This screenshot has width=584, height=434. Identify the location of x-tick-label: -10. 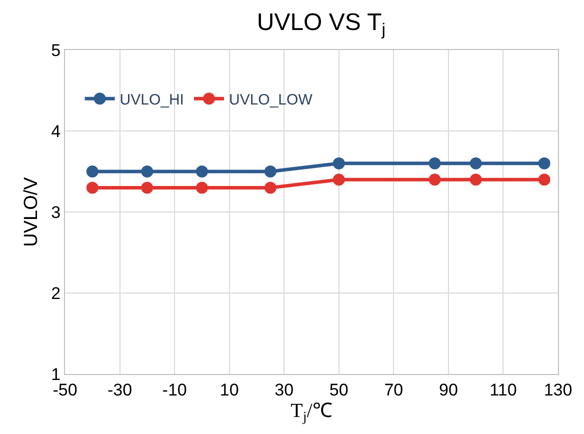
(174, 390).